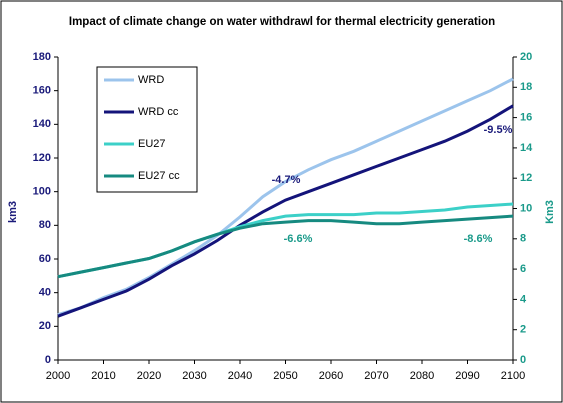 This screenshot has height=403, width=563. Describe the element at coordinates (45, 293) in the screenshot. I see `y-tick-label: 40` at that location.